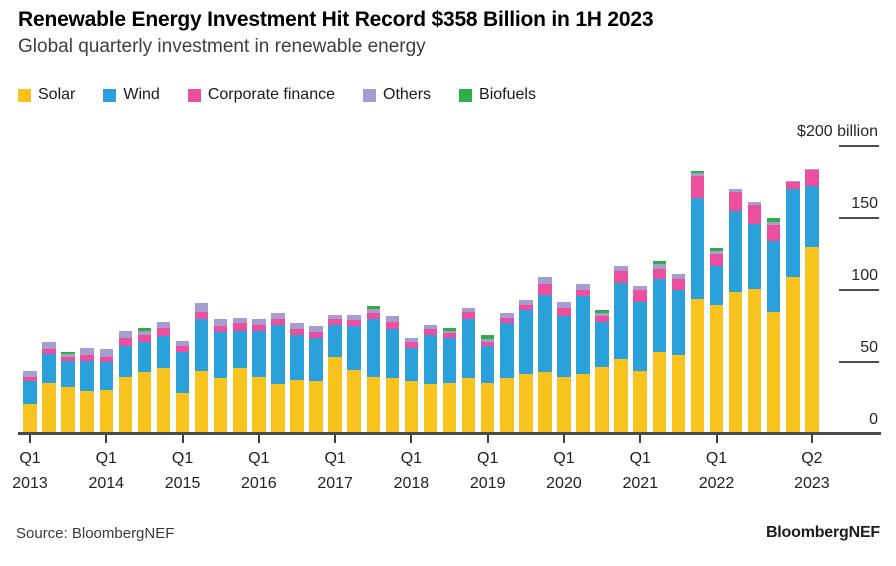 Image resolution: width=896 pixels, height=566 pixels. What do you see at coordinates (564, 471) in the screenshot?
I see `x-tick-label-2020: Q1 2020` at bounding box center [564, 471].